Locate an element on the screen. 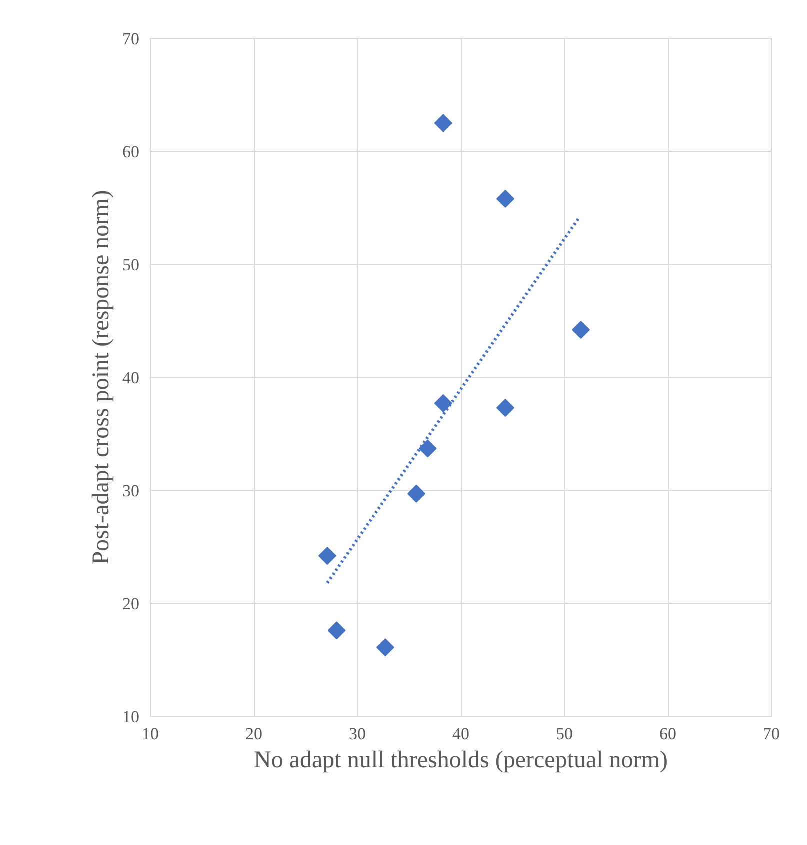 This screenshot has width=807, height=845. x-axis-title: No adapt null thresholds (perceptual norm) is located at coordinates (461, 761).